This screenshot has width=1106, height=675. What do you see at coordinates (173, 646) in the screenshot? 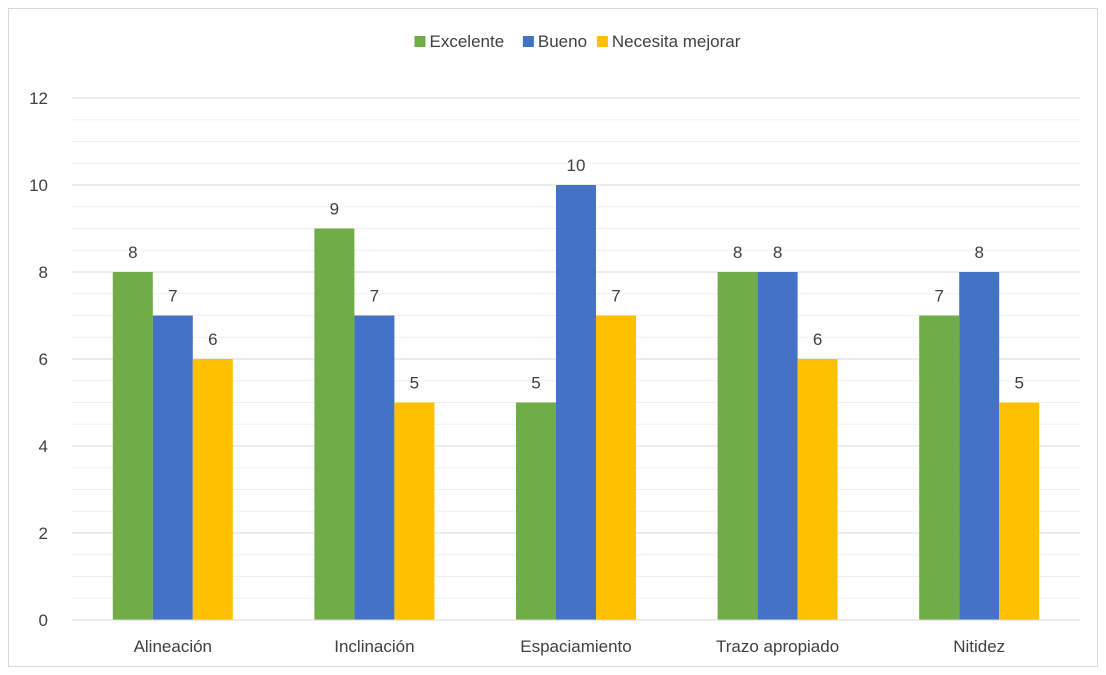
I see `x-tick-label: Alineación` at bounding box center [173, 646].